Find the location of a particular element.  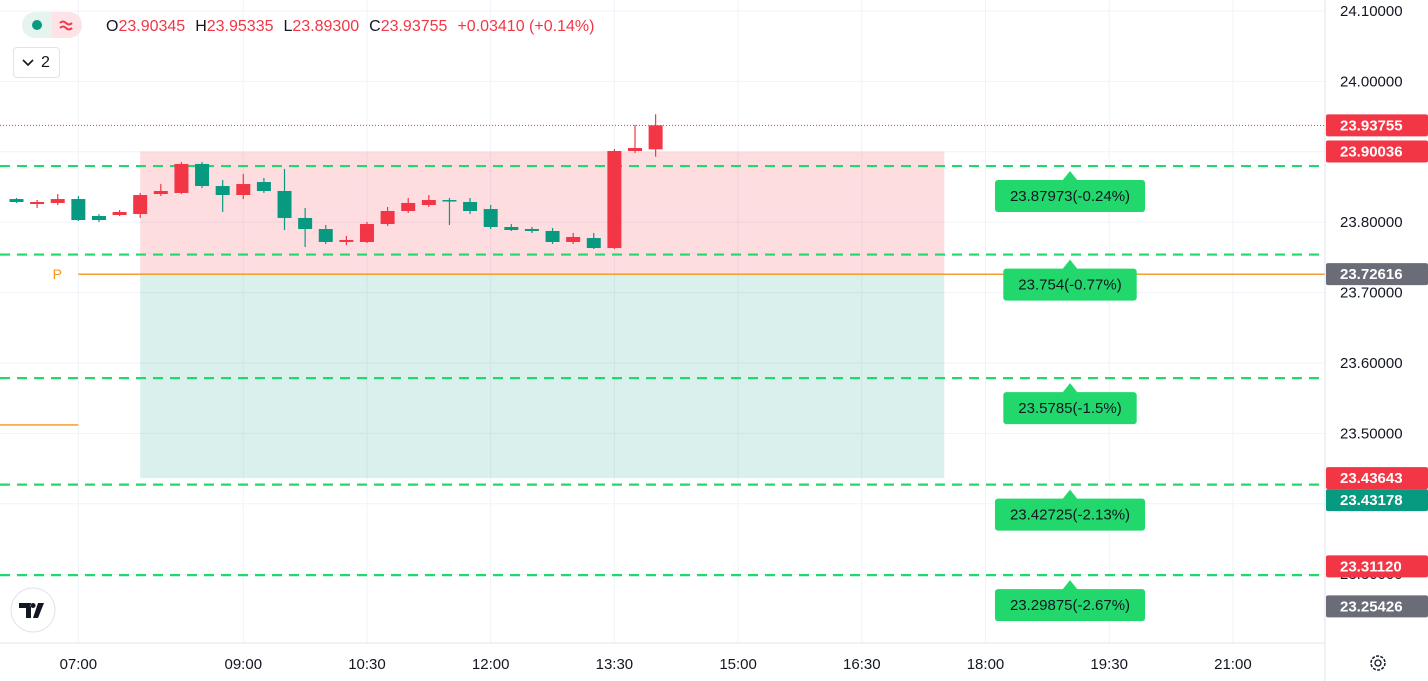

level-tag-label: 23.42725(-2.13%) is located at coordinates (1070, 515).